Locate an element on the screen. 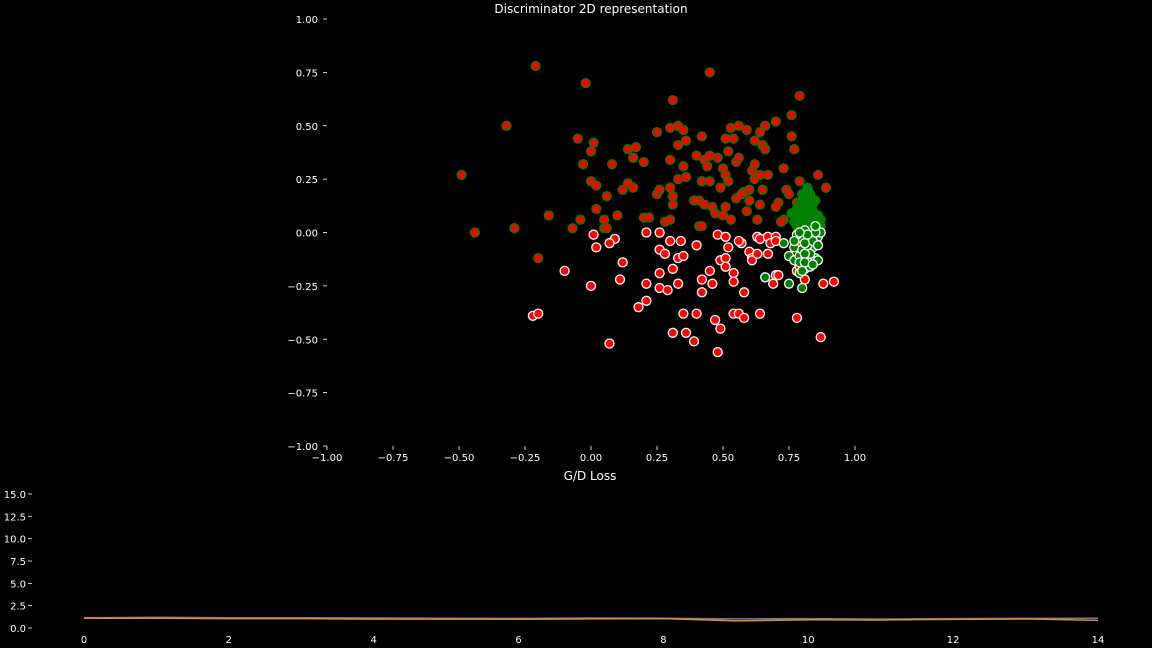 The height and width of the screenshot is (648, 1152). scatter-x-tick-label: 0.75 is located at coordinates (789, 458).